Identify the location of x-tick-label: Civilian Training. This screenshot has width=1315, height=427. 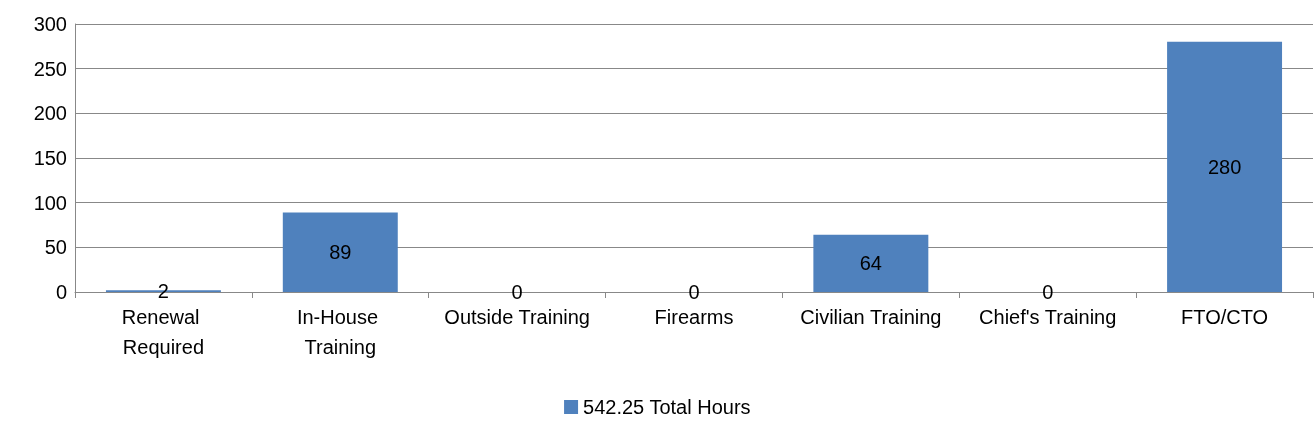
(871, 317).